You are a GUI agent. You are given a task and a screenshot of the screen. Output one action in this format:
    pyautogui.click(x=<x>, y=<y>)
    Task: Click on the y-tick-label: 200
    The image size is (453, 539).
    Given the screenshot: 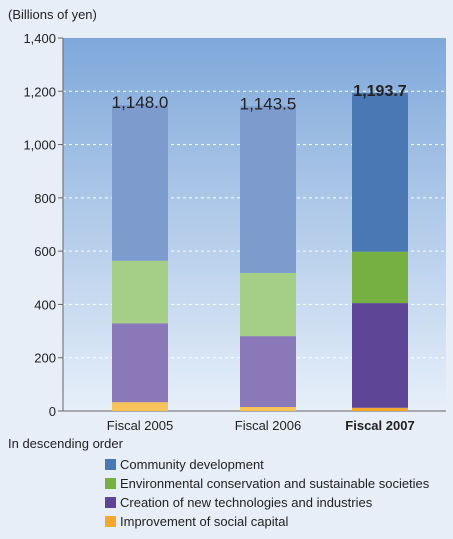 What is the action you would take?
    pyautogui.click(x=45, y=358)
    